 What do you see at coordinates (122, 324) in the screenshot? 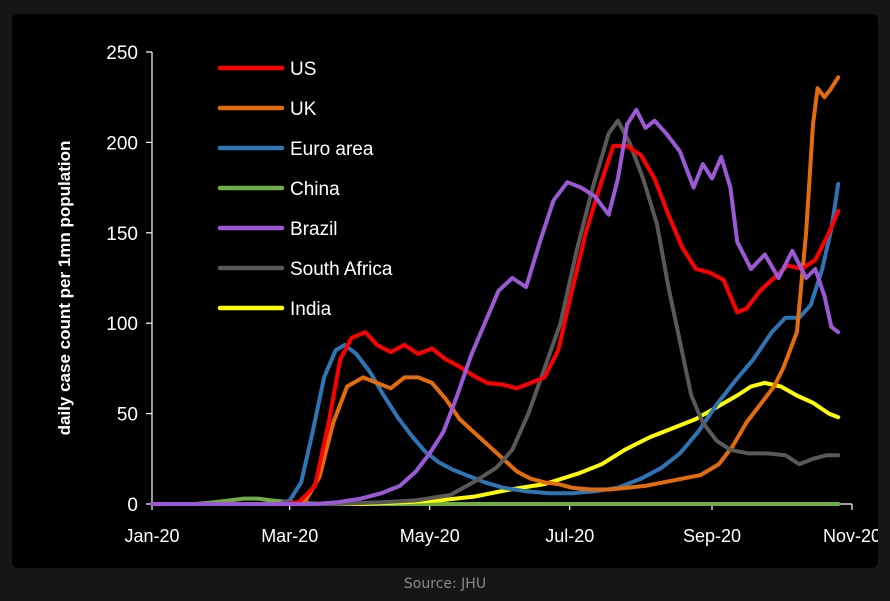
I see `y-tick-label: 100` at bounding box center [122, 324].